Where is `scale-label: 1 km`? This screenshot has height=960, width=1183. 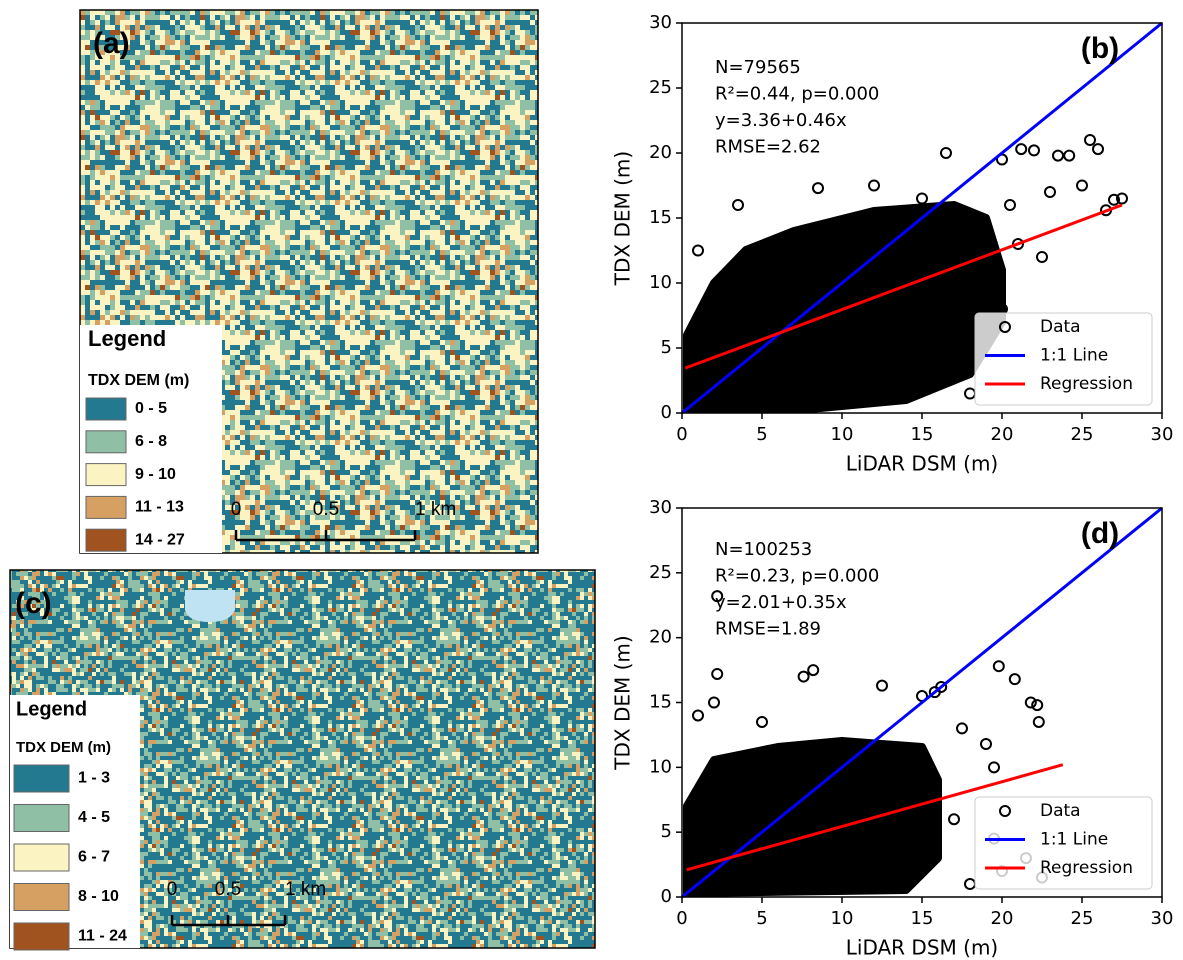
scale-label: 1 km is located at coordinates (435, 509).